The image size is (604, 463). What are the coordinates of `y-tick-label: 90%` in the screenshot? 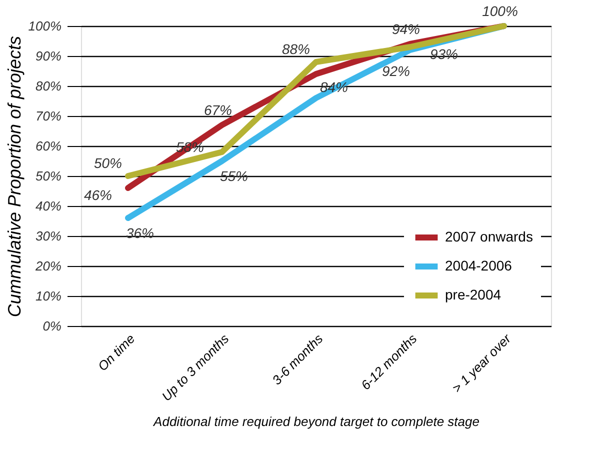 It's located at (48, 56).